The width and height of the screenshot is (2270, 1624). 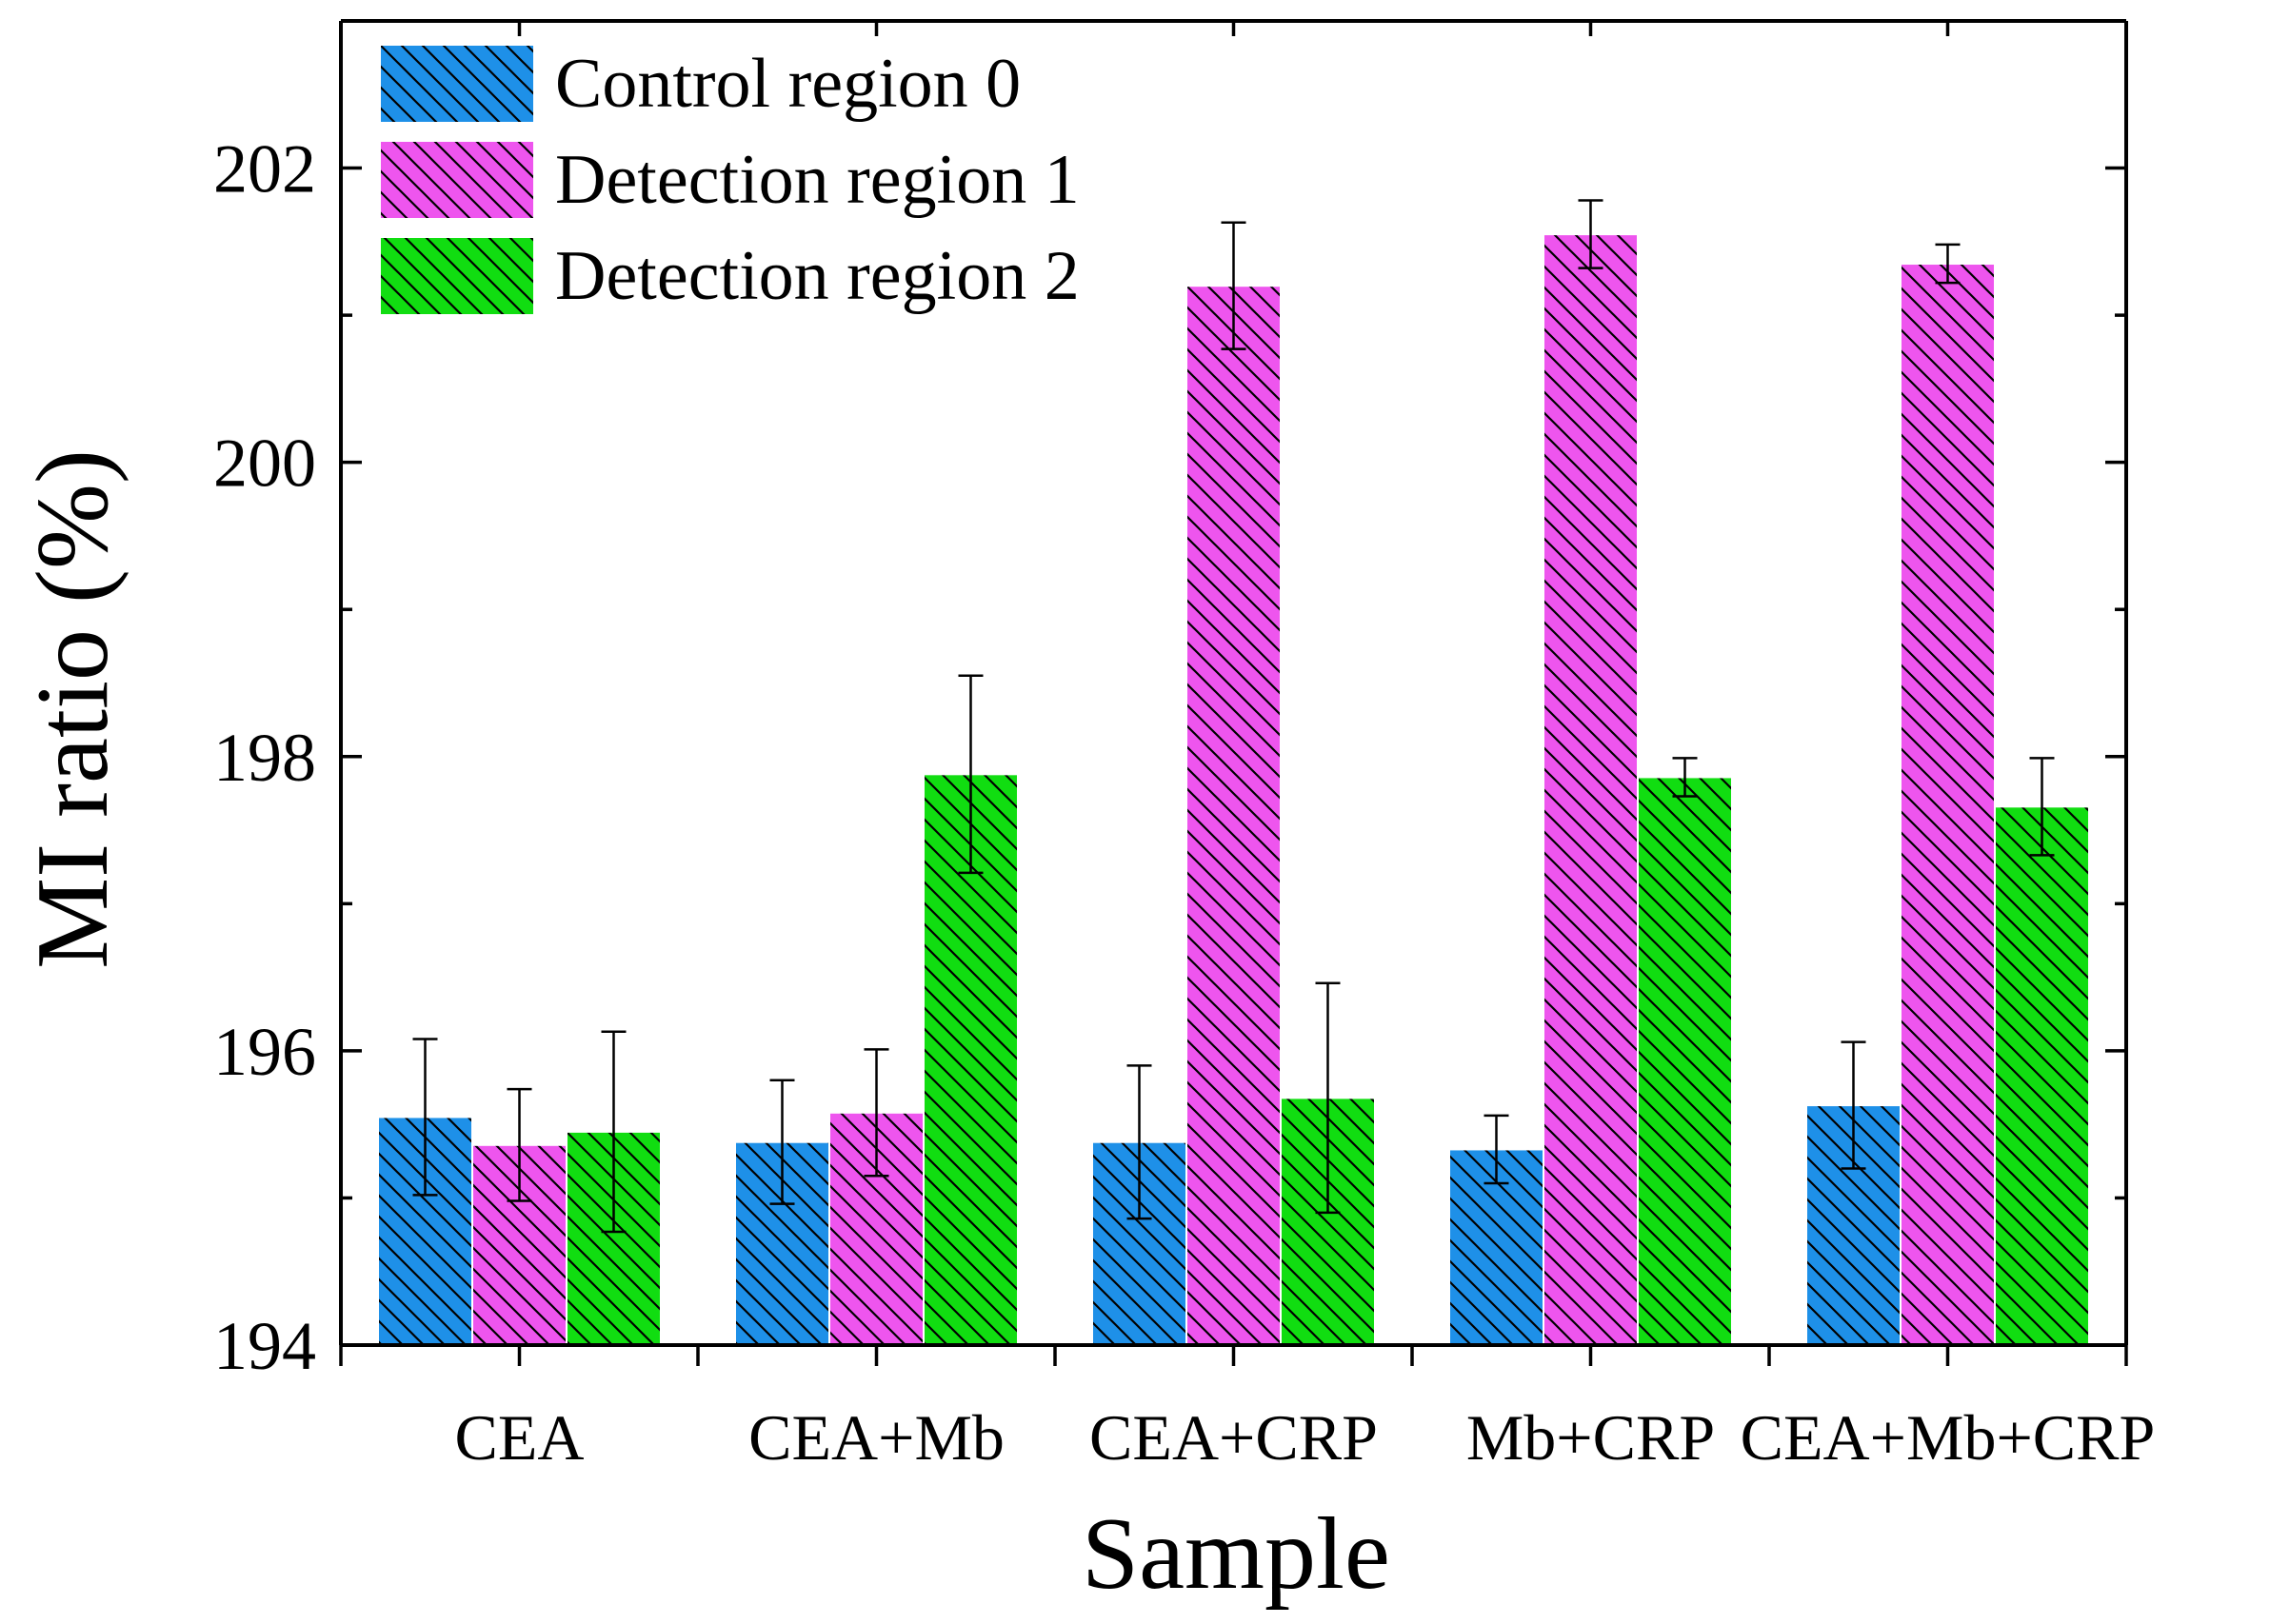 What do you see at coordinates (264, 464) in the screenshot?
I see `y-tick-label-200: 200` at bounding box center [264, 464].